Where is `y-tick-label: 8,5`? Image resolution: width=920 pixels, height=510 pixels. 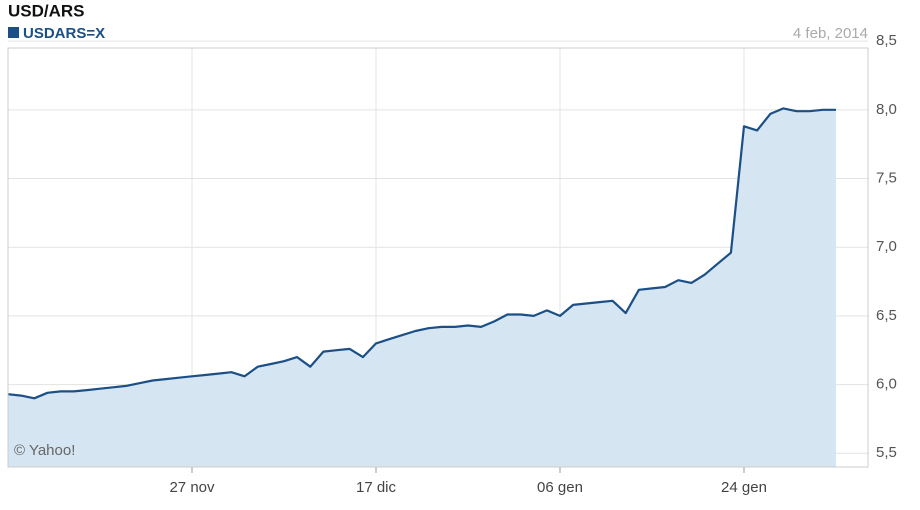
y-tick-label: 8,5 is located at coordinates (886, 40).